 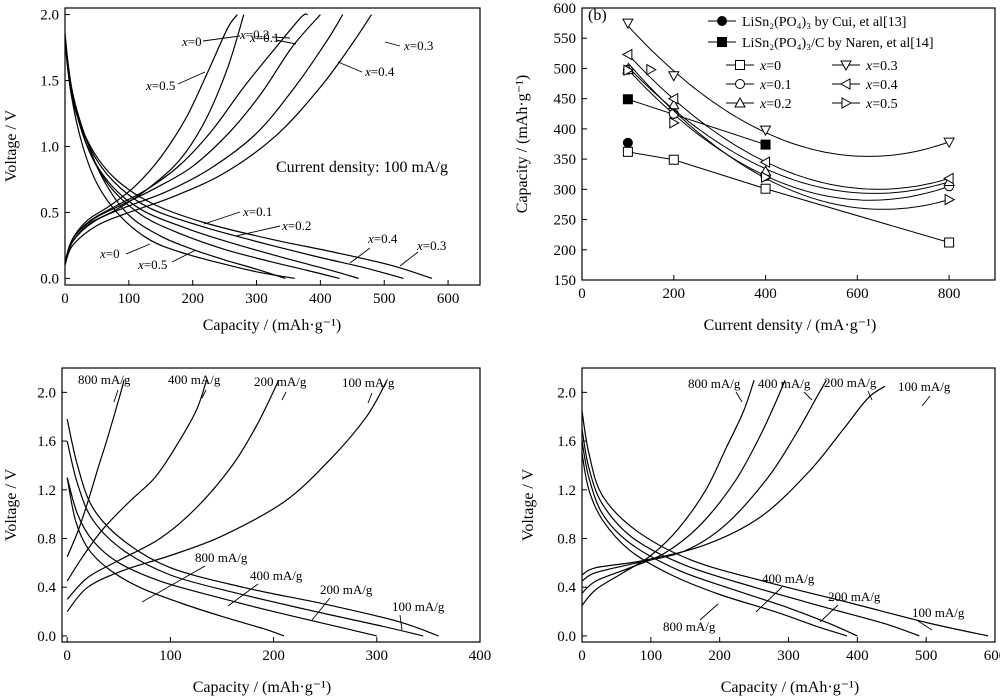 I want to click on y-tick-label: 150, so click(x=565, y=281).